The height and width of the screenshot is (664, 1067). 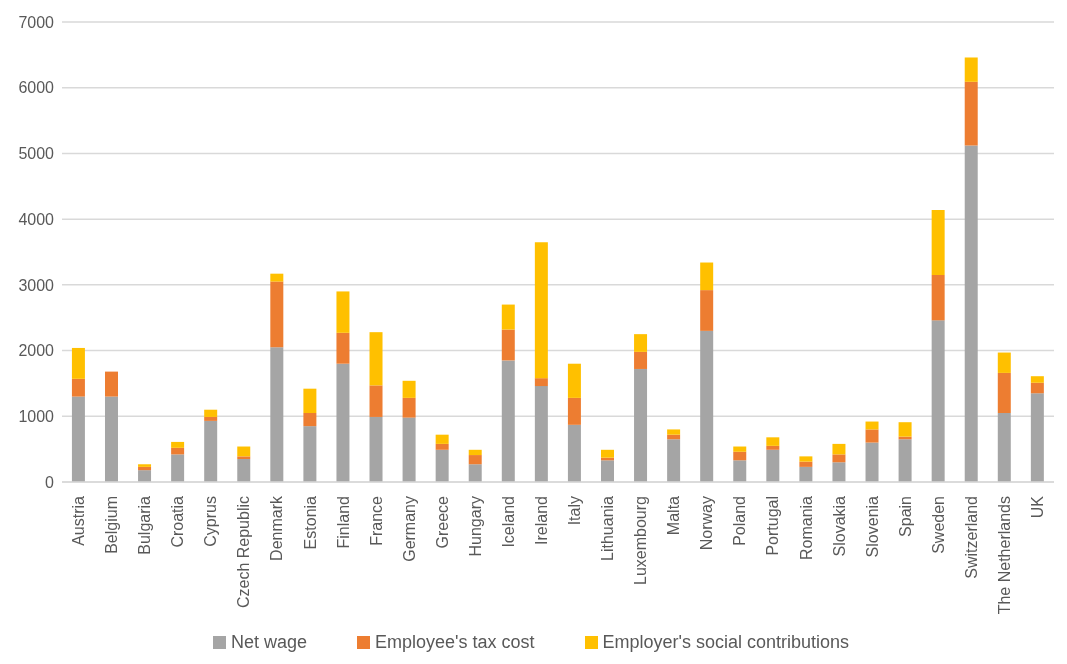 What do you see at coordinates (36, 351) in the screenshot?
I see `y-tick-label: 2000` at bounding box center [36, 351].